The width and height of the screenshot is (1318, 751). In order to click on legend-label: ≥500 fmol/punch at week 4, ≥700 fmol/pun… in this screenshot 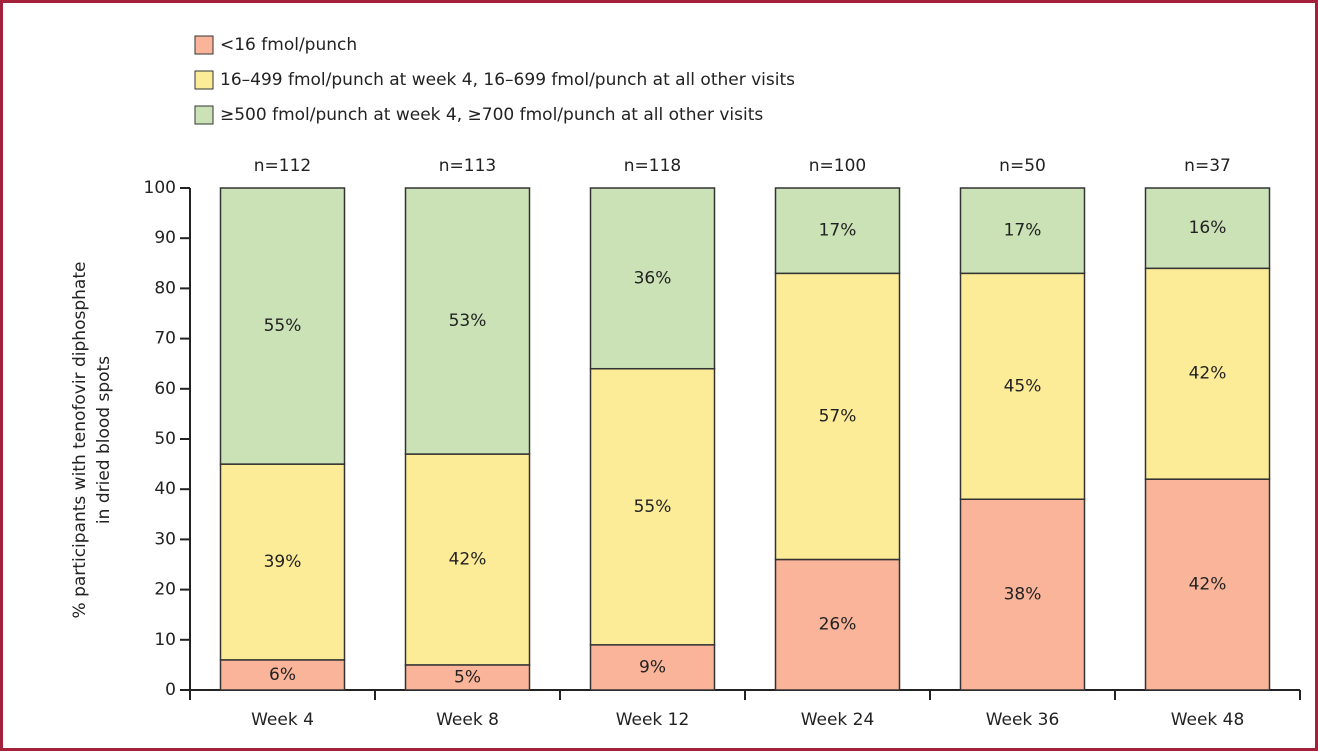, I will do `click(491, 115)`.